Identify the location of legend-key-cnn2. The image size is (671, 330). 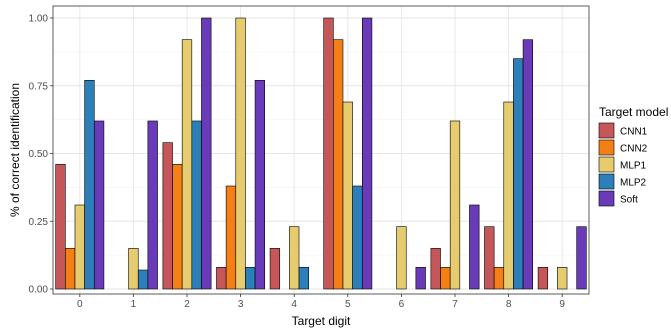
(606, 147).